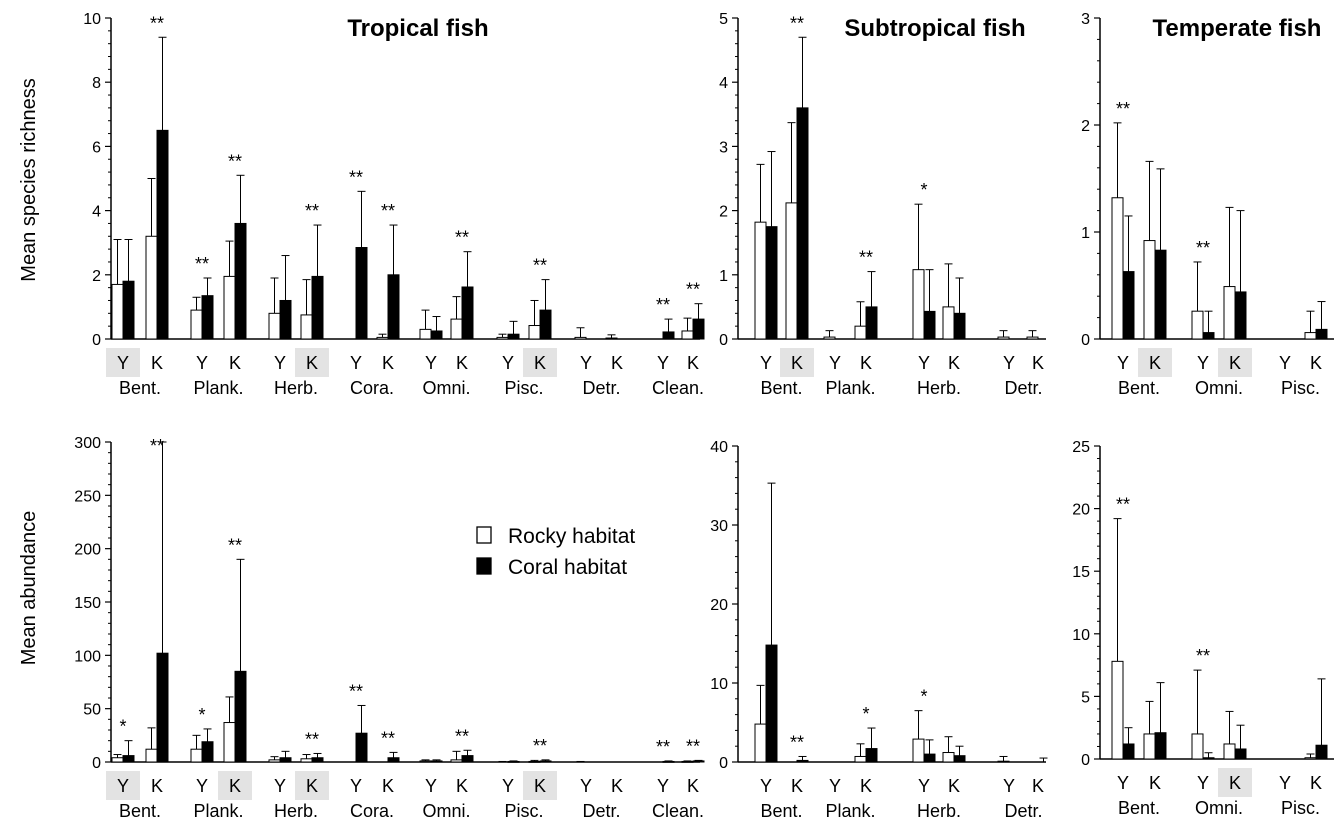 The image size is (1344, 837). I want to click on panel-title: Temperate fish, so click(1237, 28).